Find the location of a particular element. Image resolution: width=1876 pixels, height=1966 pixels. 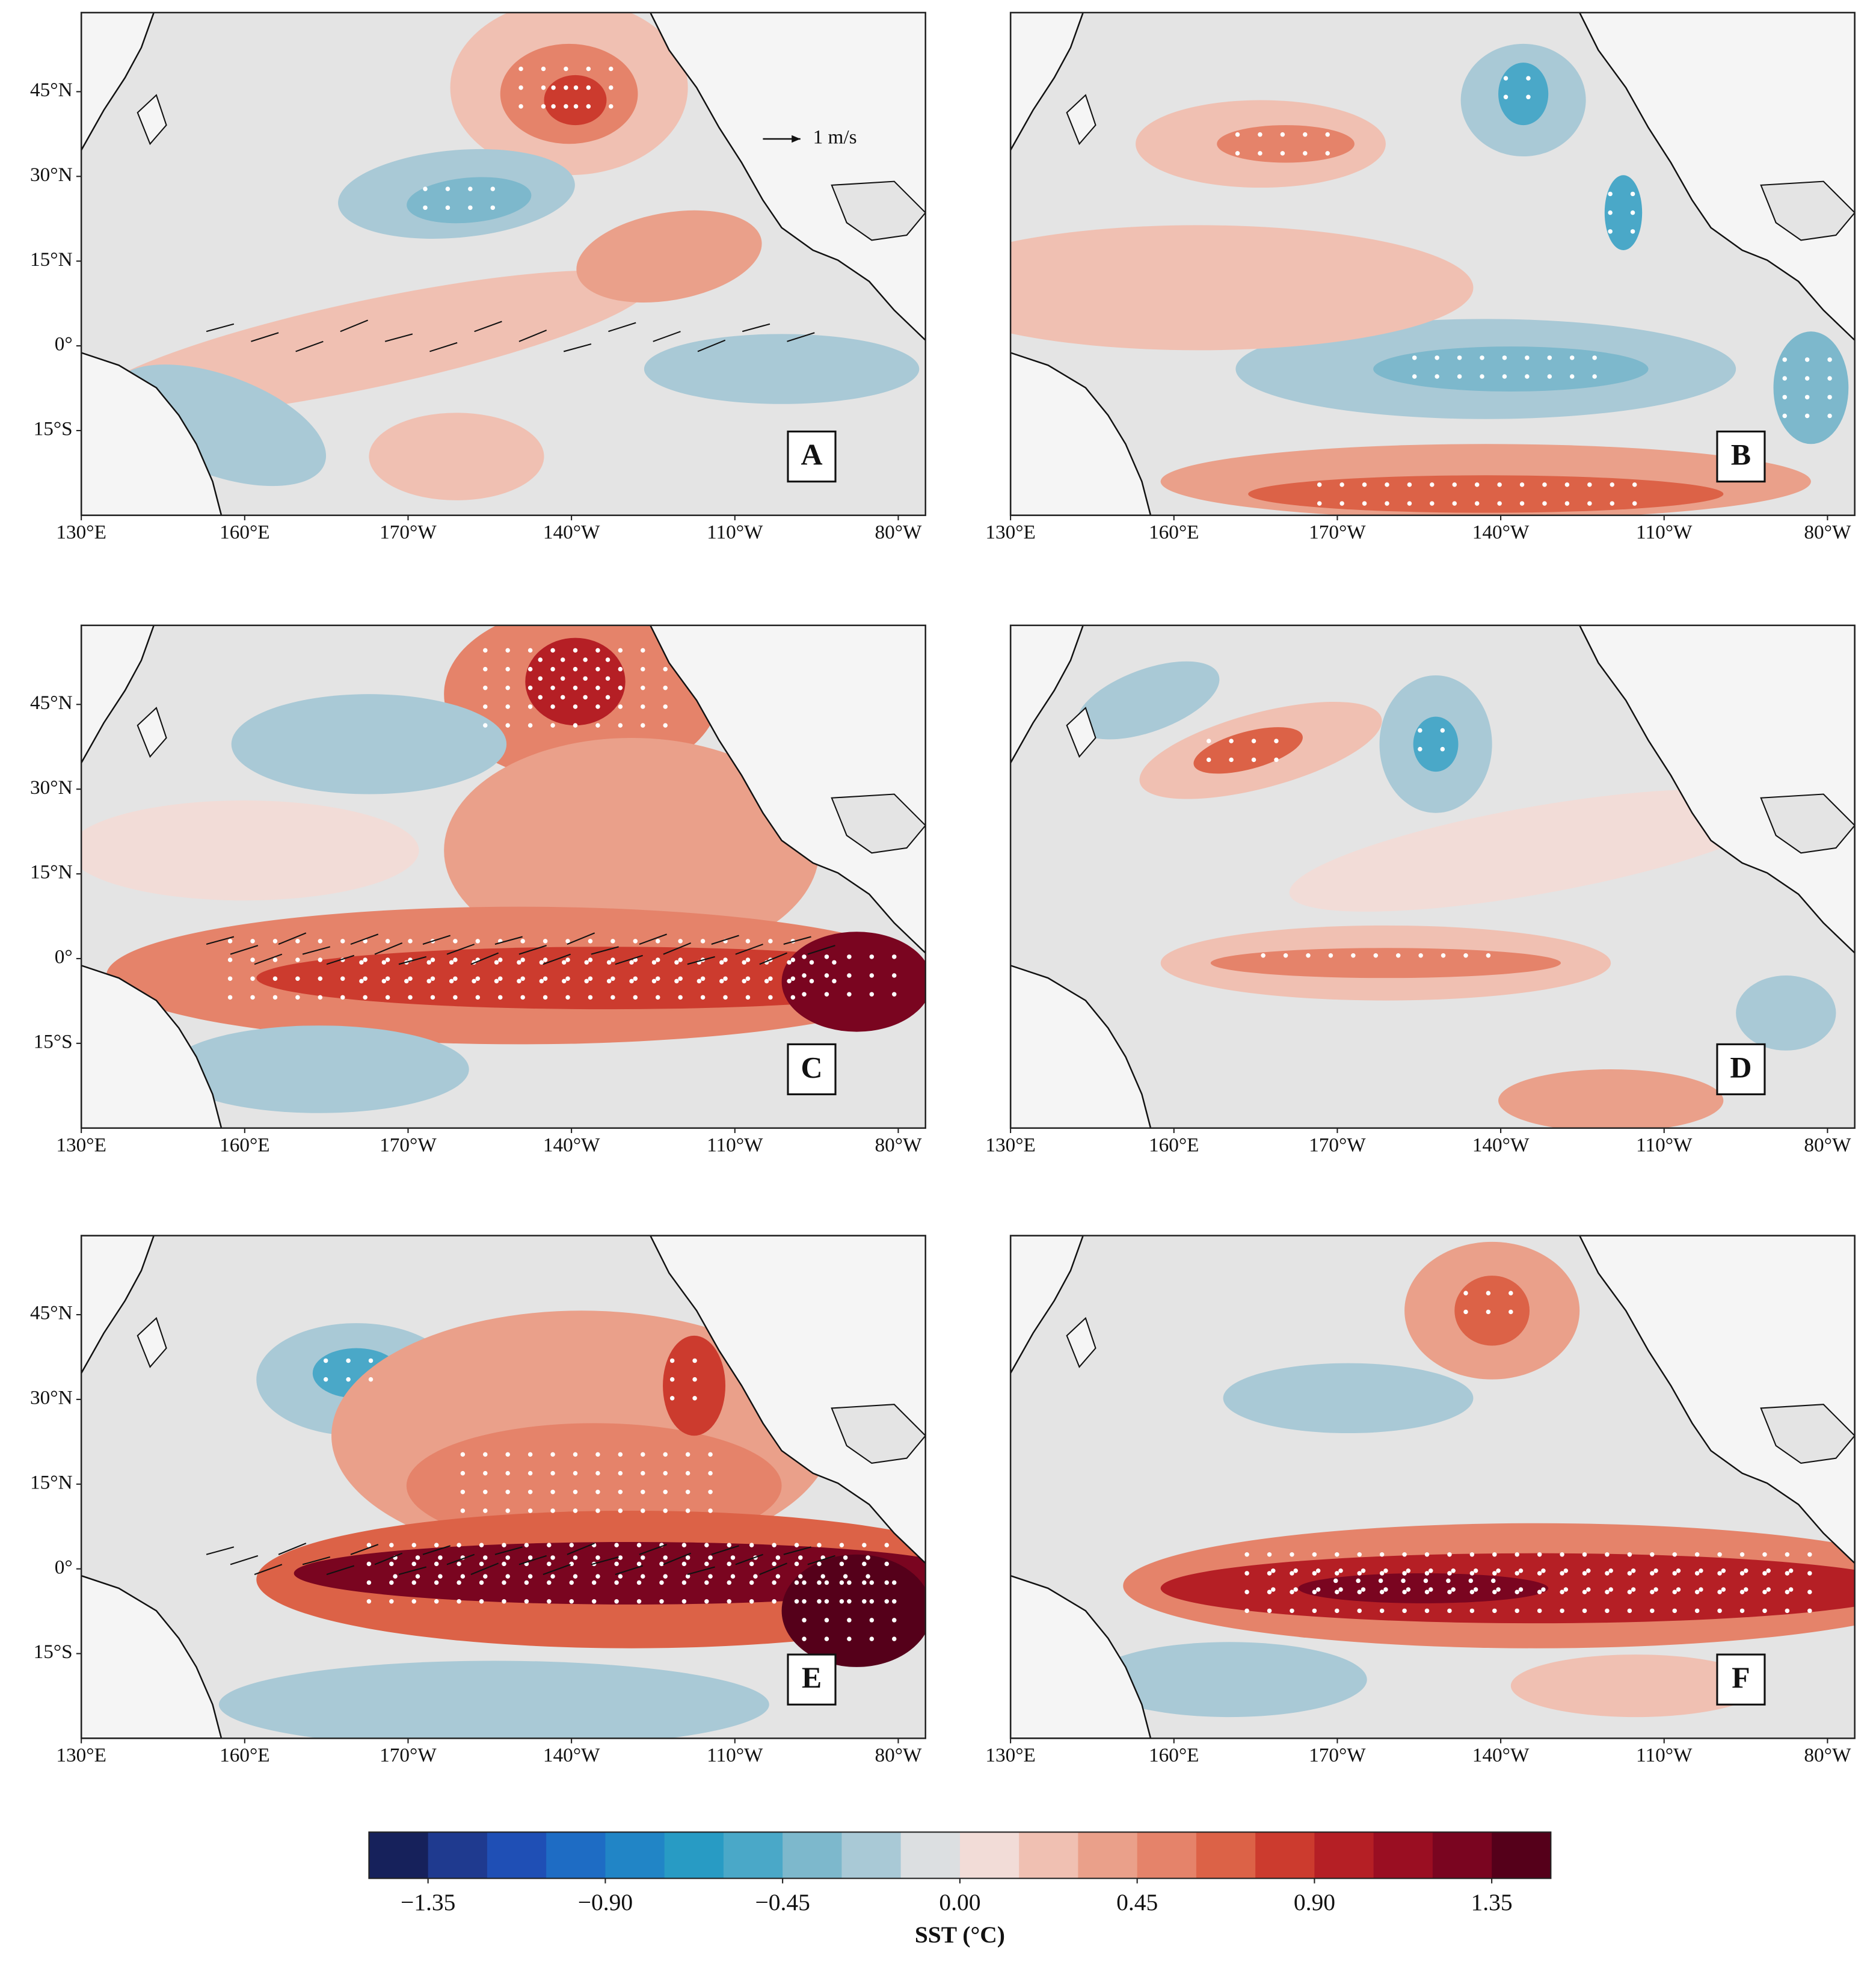

lon-tick-label: 160°E is located at coordinates (244, 1145).